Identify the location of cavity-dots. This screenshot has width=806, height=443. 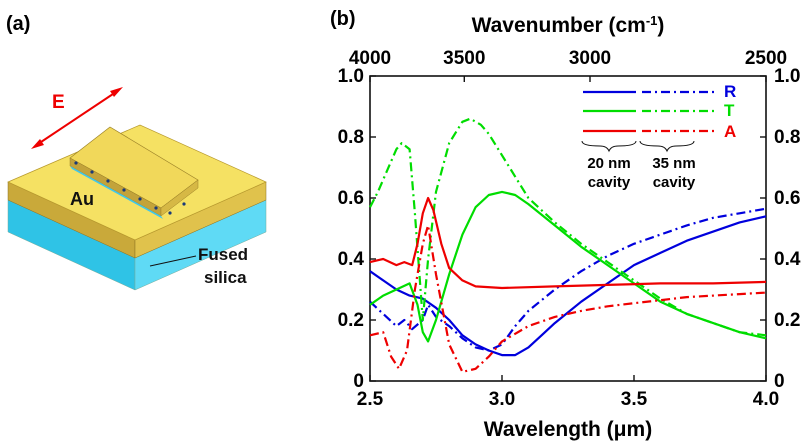
(130, 188).